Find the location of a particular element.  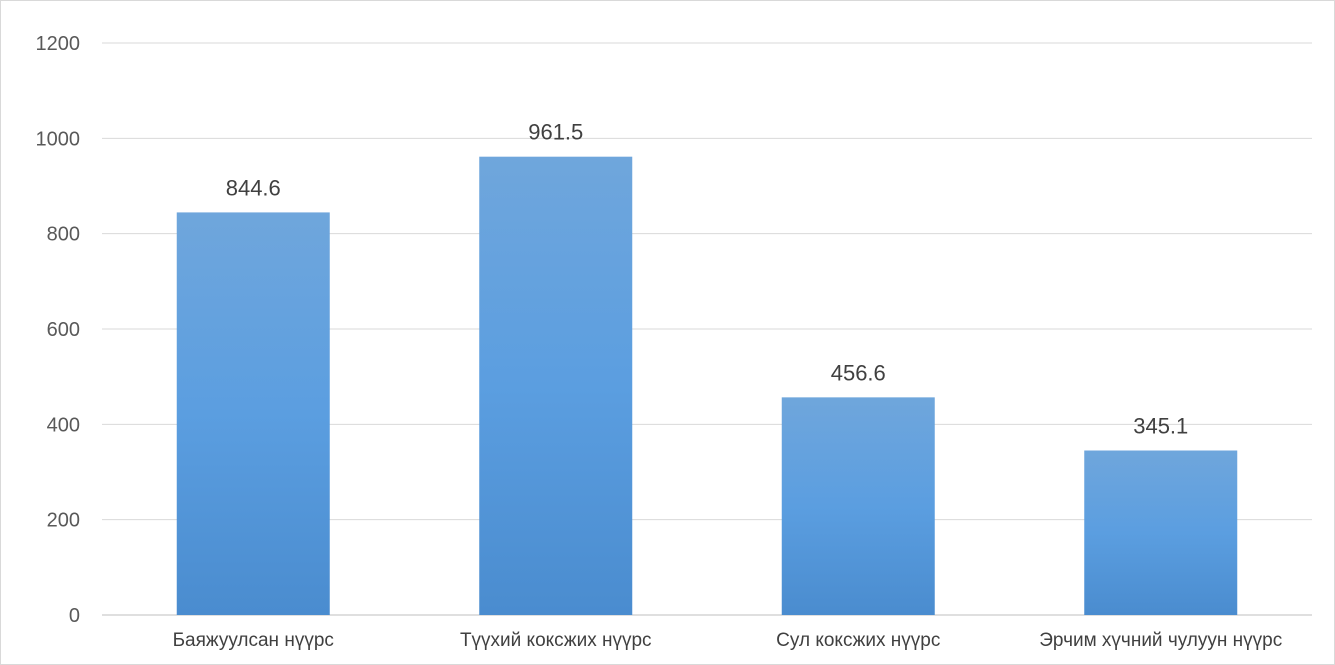

x-category-label: Эрчим хүчний чулуун нүүрс is located at coordinates (1160, 640).